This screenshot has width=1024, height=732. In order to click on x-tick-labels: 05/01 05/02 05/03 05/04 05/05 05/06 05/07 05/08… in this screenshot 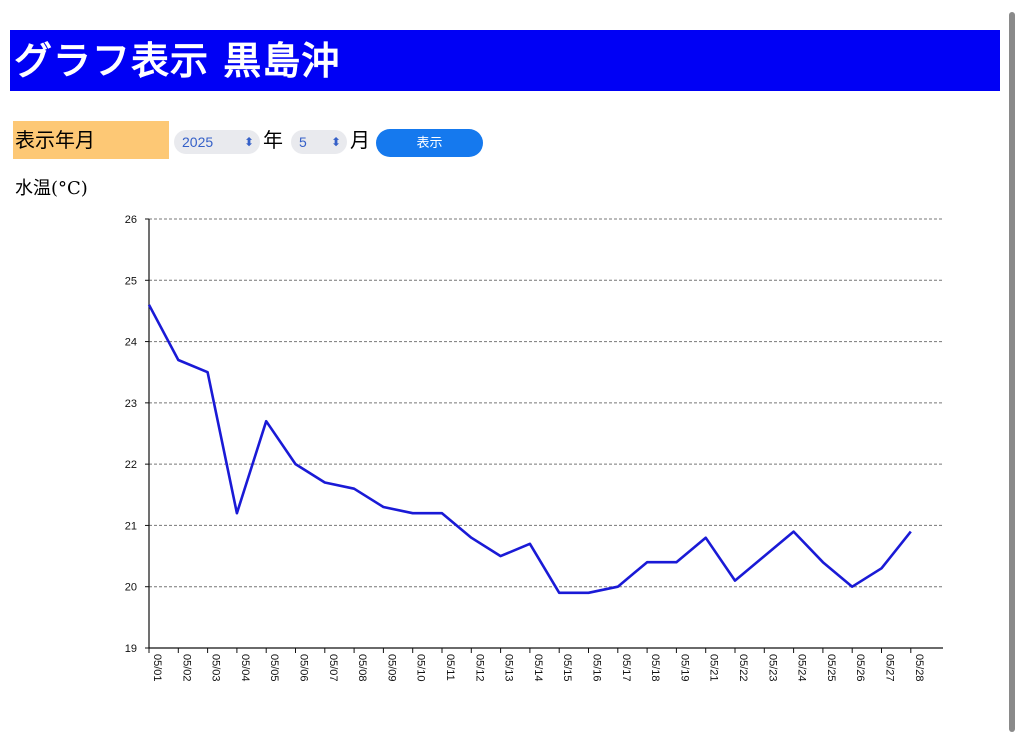, I will do `click(538, 668)`.